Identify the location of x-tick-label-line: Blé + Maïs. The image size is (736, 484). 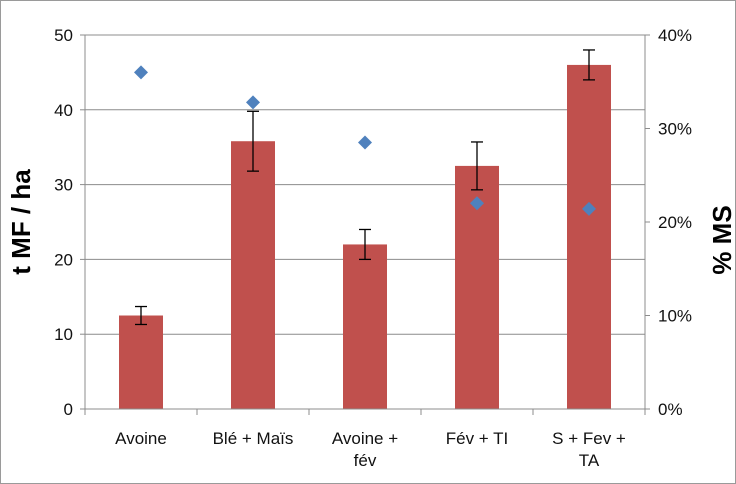
(253, 438).